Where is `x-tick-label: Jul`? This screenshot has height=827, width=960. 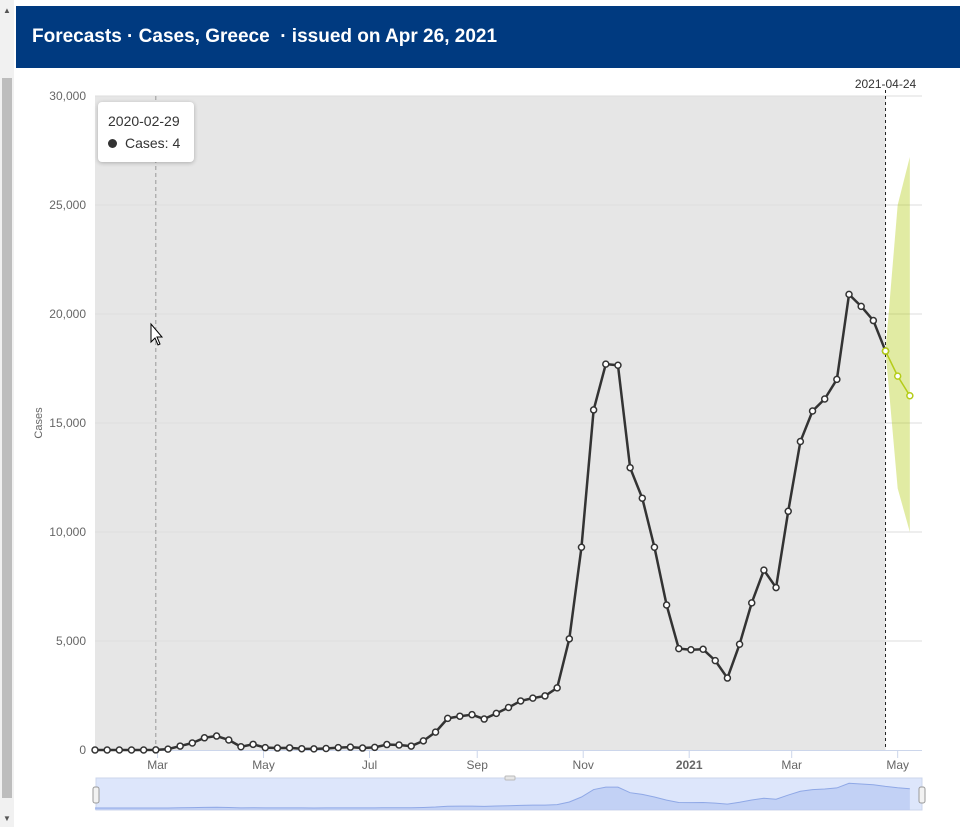 x-tick-label: Jul is located at coordinates (369, 765).